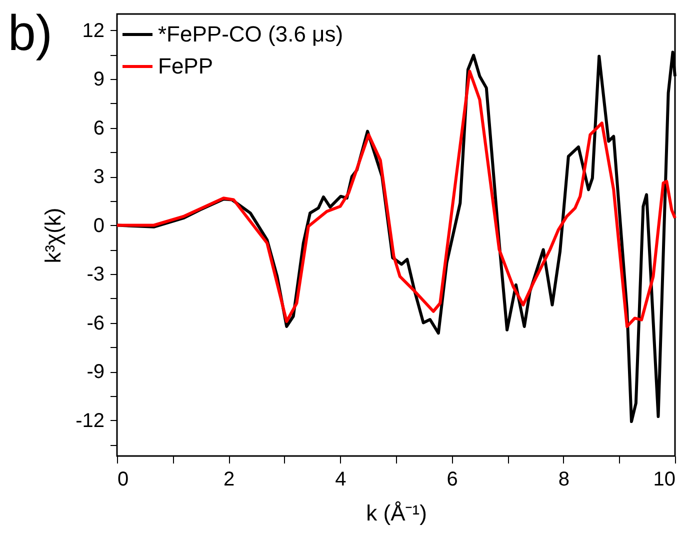 This screenshot has width=694, height=550. Describe the element at coordinates (186, 66) in the screenshot. I see `legend-label: FePP` at that location.